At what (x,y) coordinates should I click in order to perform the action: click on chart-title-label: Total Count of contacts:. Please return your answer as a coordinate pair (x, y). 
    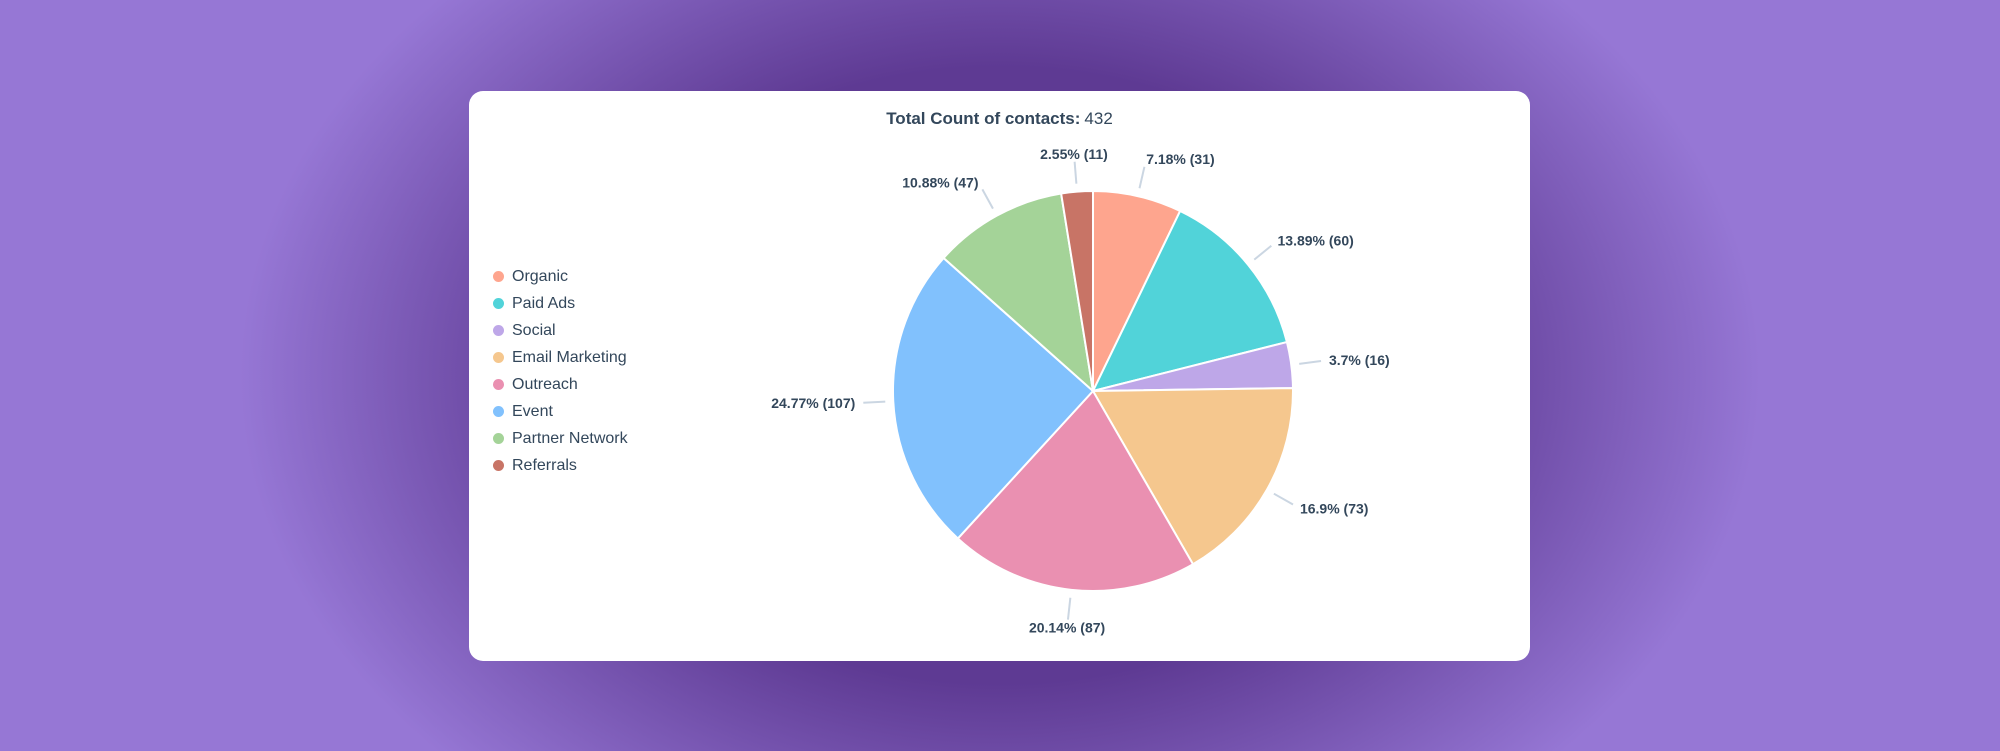
    Looking at the image, I should click on (983, 118).